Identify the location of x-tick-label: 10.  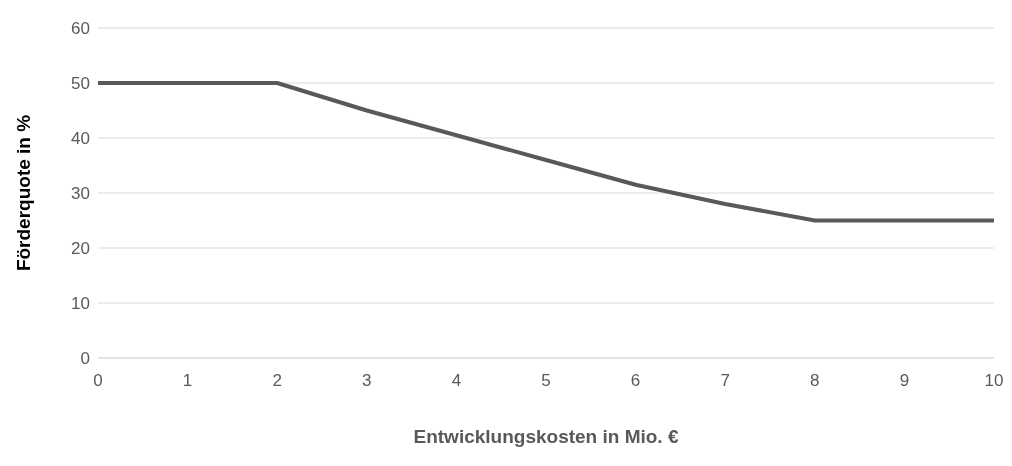
(994, 381).